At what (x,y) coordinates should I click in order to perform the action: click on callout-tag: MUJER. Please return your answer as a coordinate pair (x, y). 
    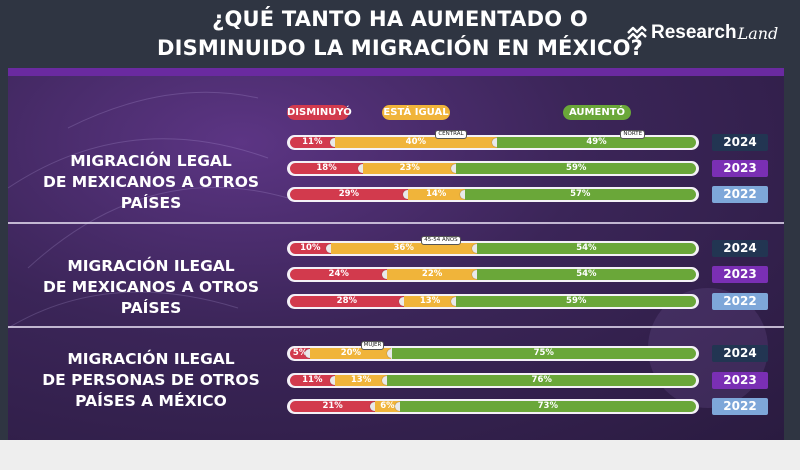
    Looking at the image, I should click on (372, 345).